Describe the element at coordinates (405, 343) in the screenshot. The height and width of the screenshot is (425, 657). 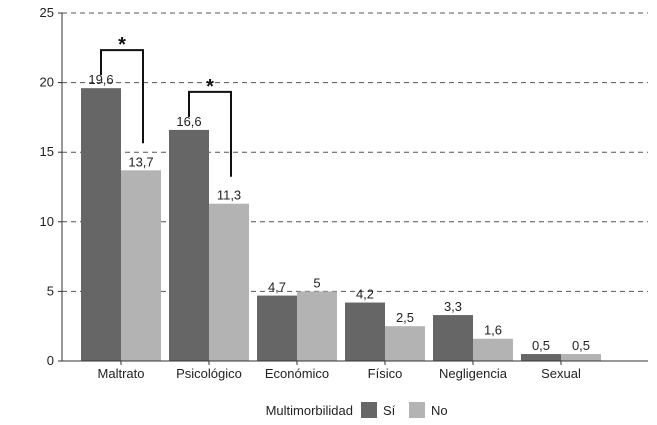
I see `bar-Físico-No` at that location.